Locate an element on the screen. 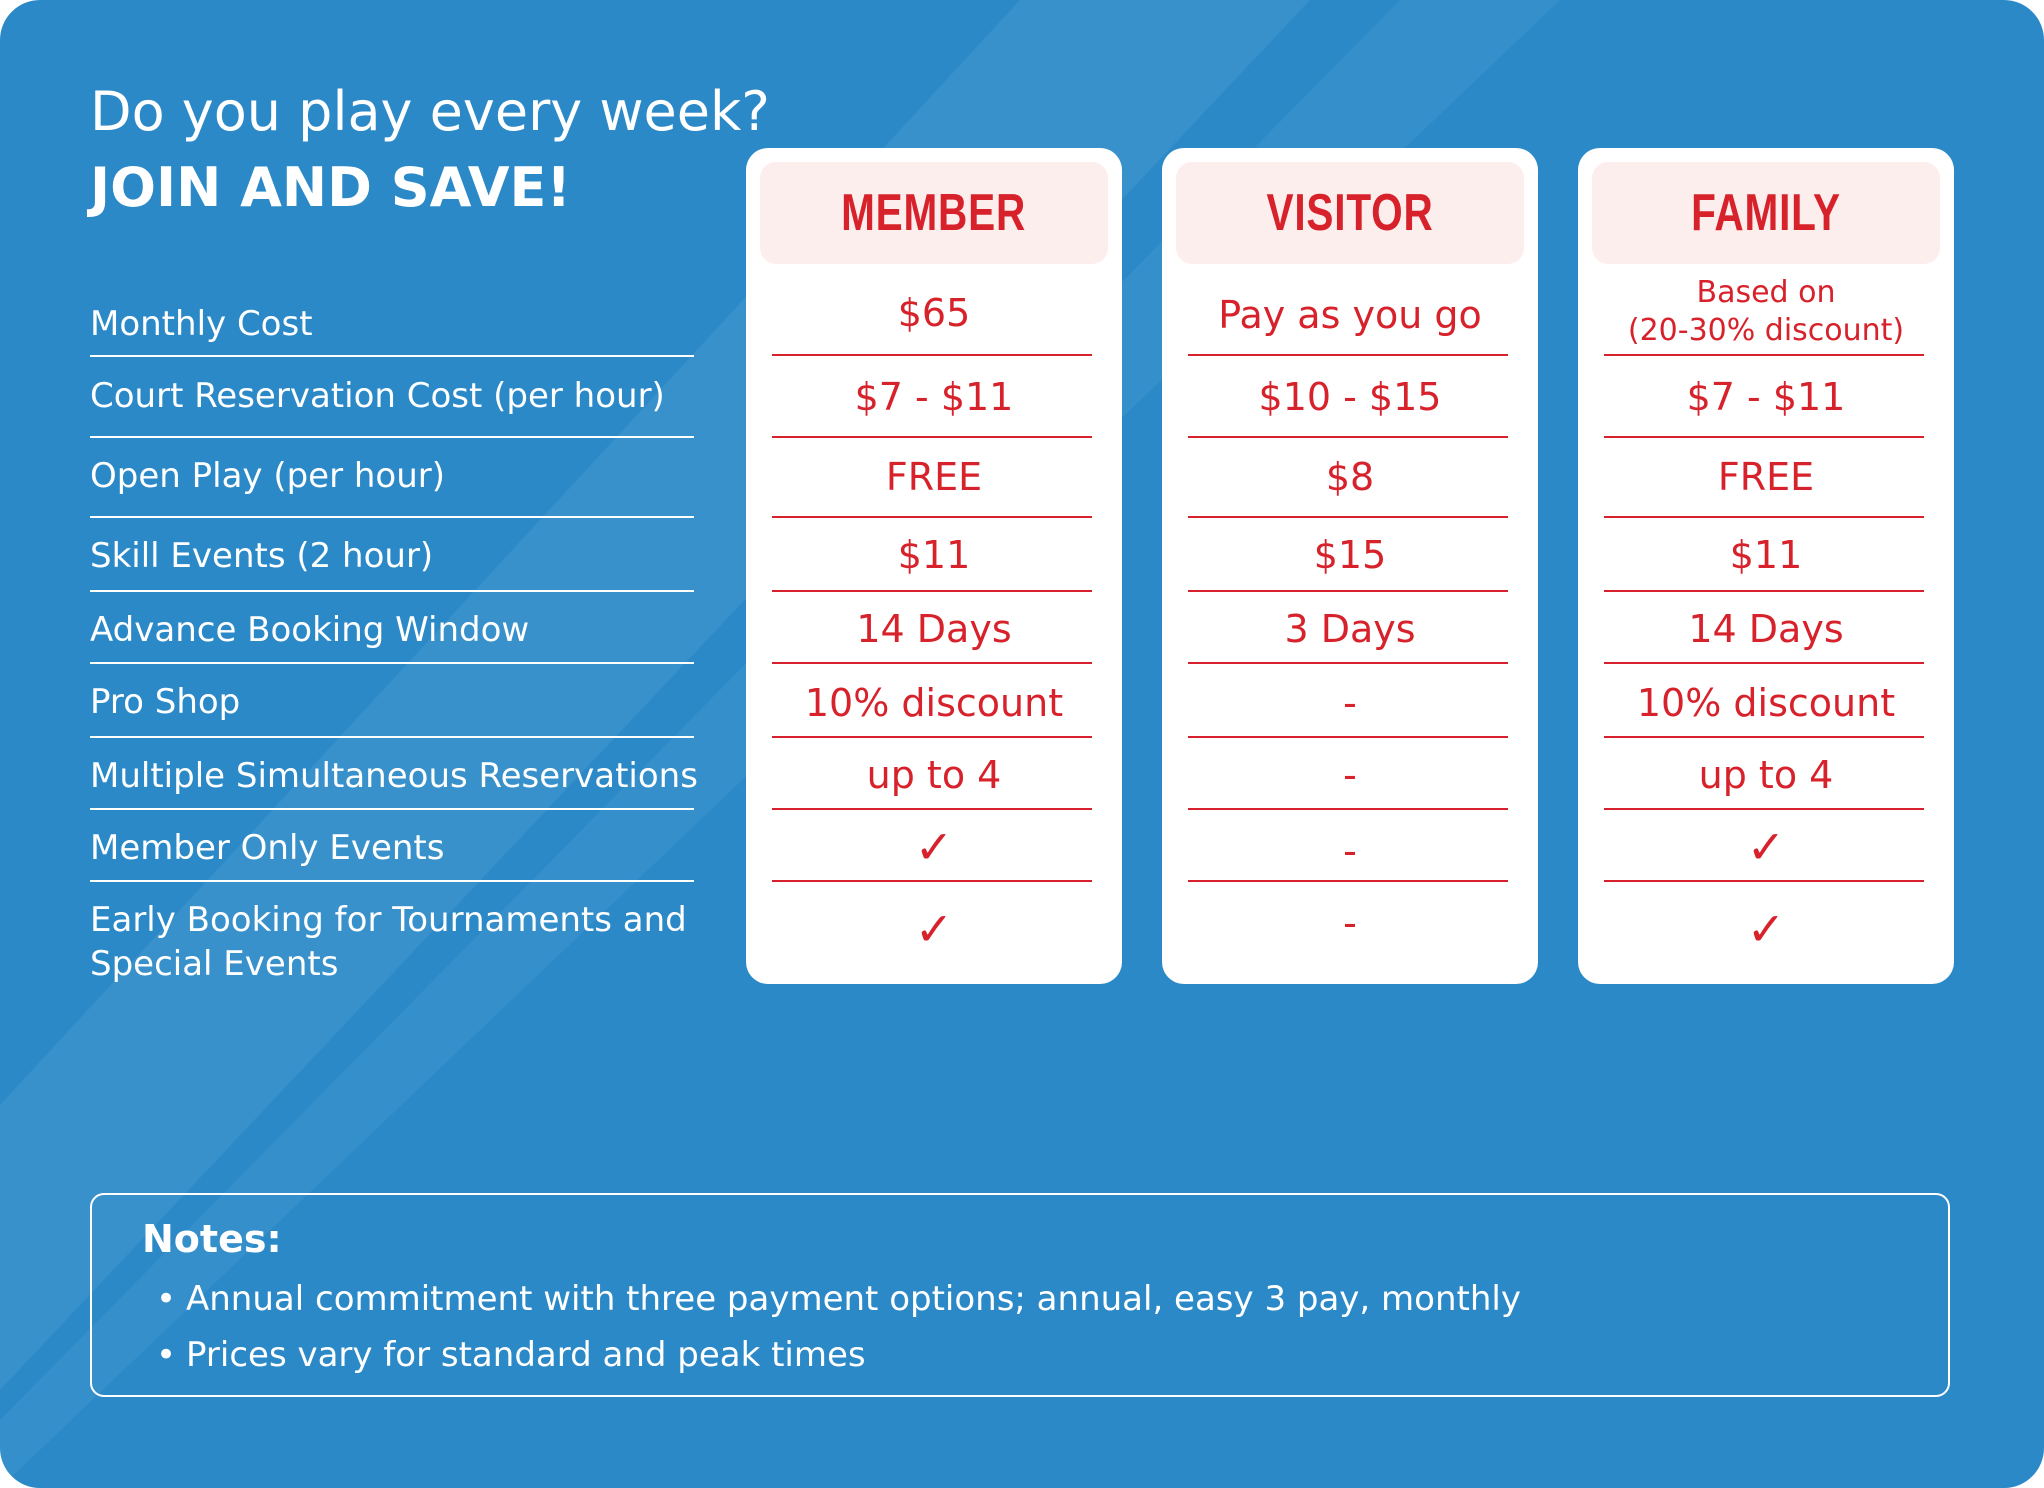 Image resolution: width=2044 pixels, height=1488 pixels. plan-header: VISITOR is located at coordinates (1350, 213).